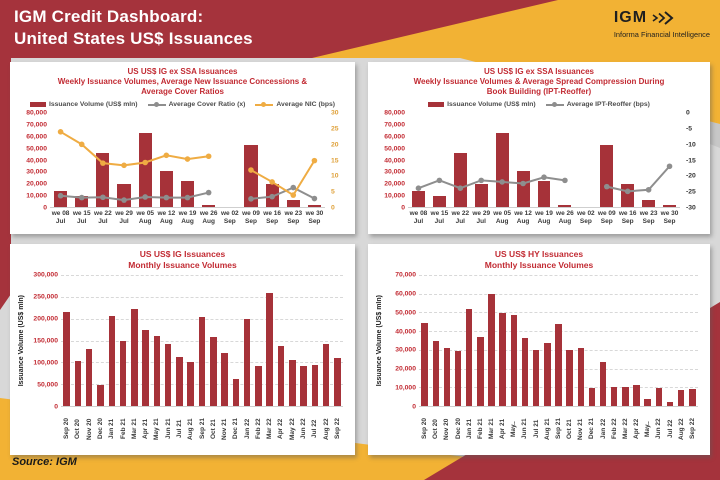  I want to click on x-axis-label: we 15 Jul, so click(81, 217).